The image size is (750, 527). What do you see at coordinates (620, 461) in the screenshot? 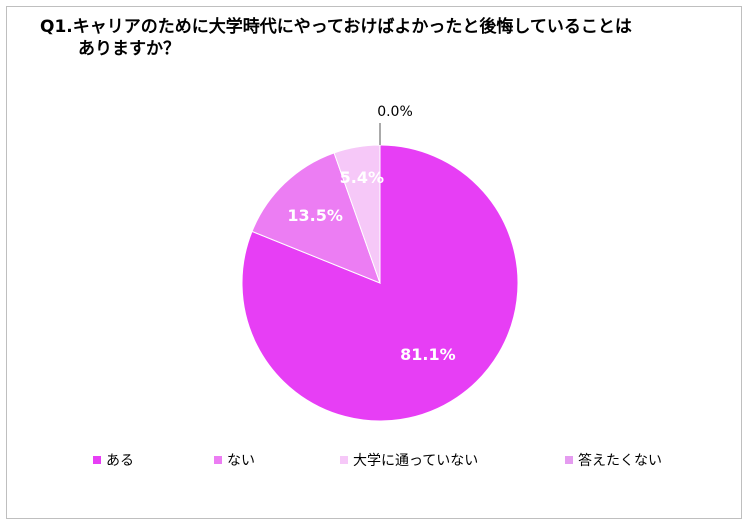
I see `legend-label-no-answer: 答えたくない` at bounding box center [620, 461].